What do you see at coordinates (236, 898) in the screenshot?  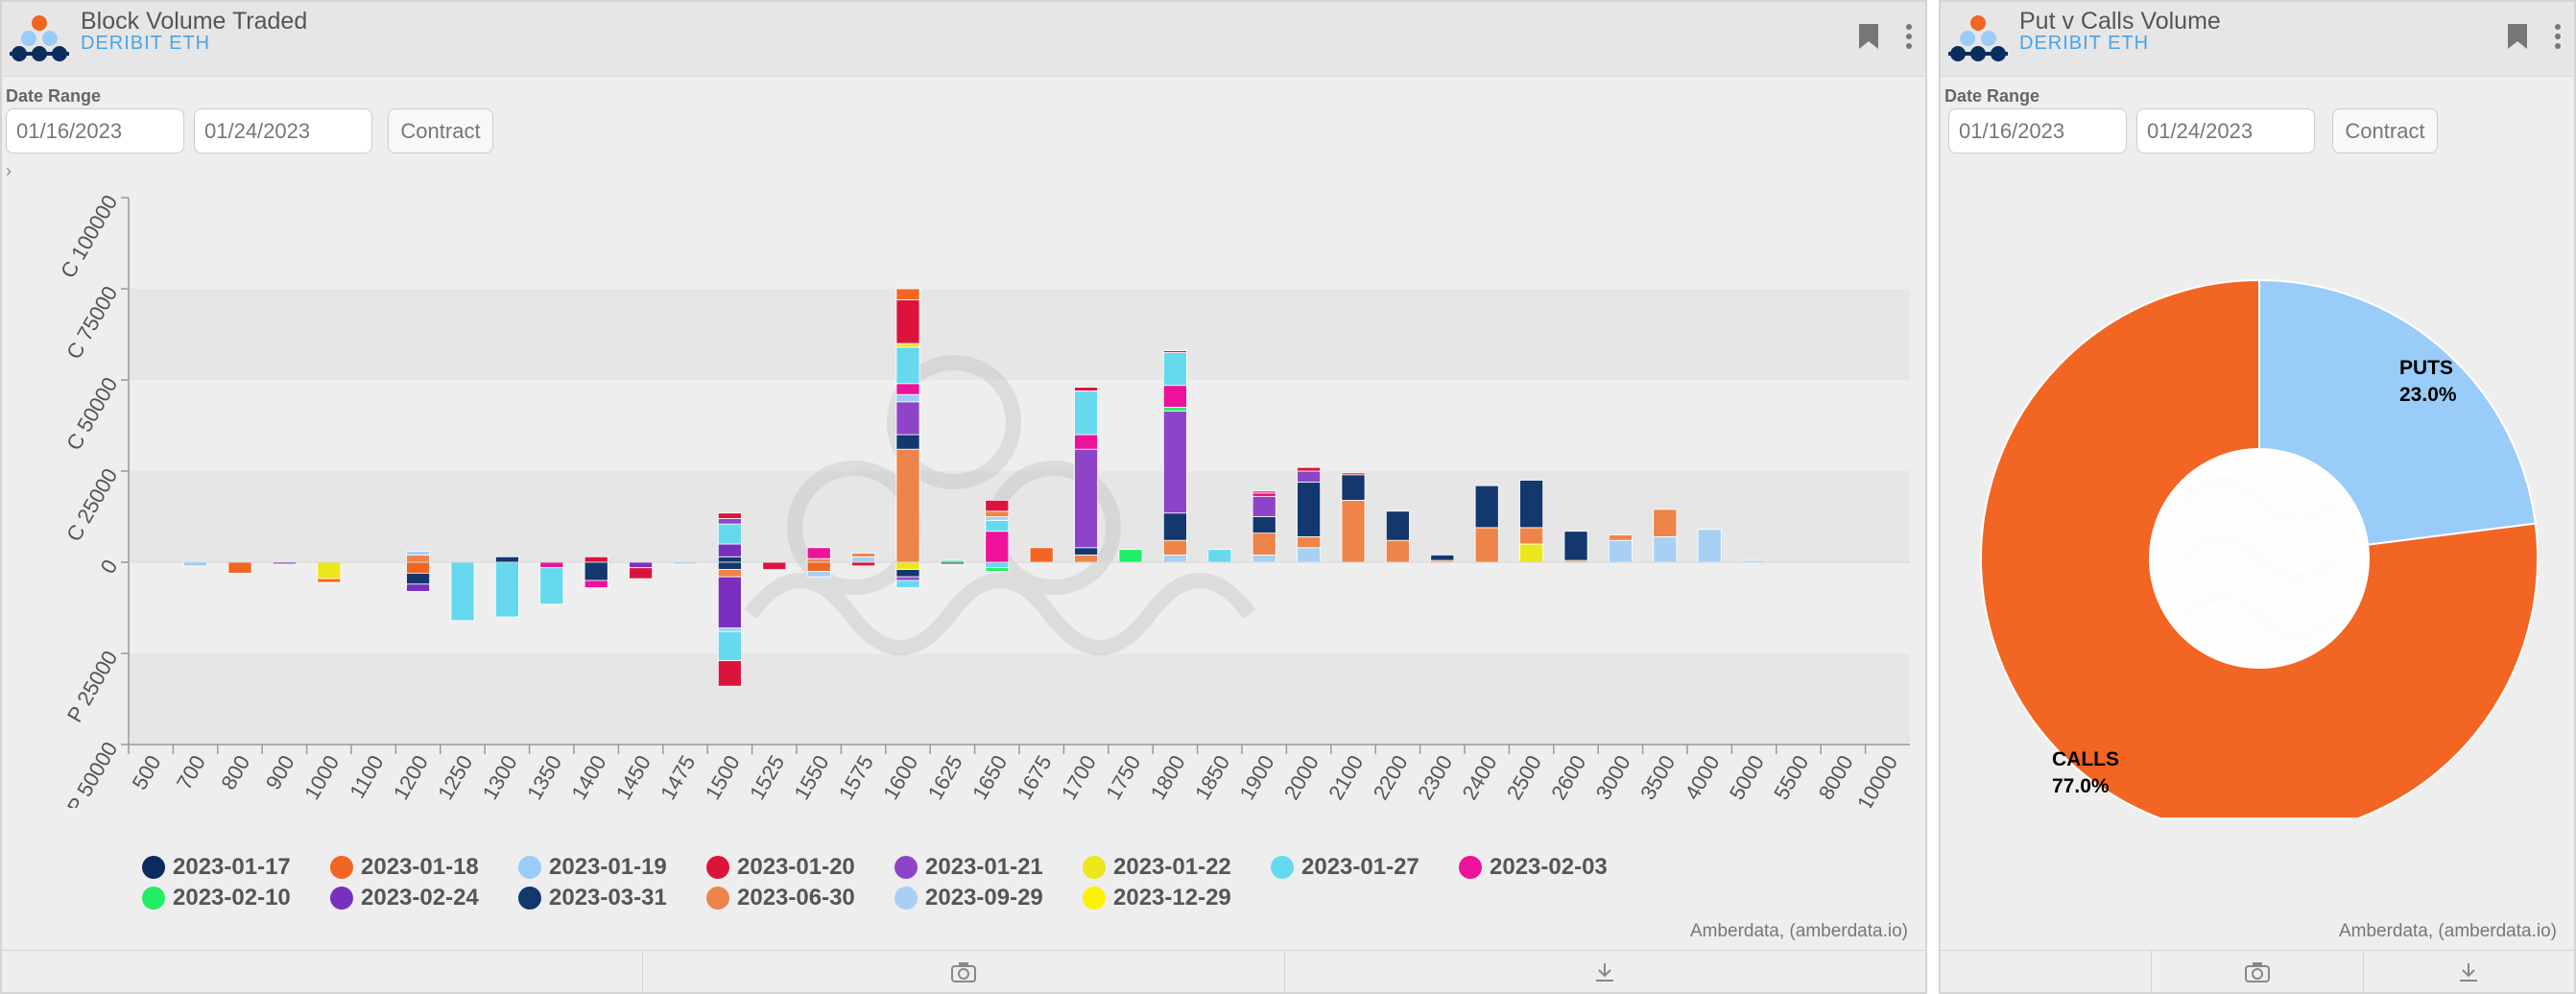 I see `legend-item: 2023-02-10` at bounding box center [236, 898].